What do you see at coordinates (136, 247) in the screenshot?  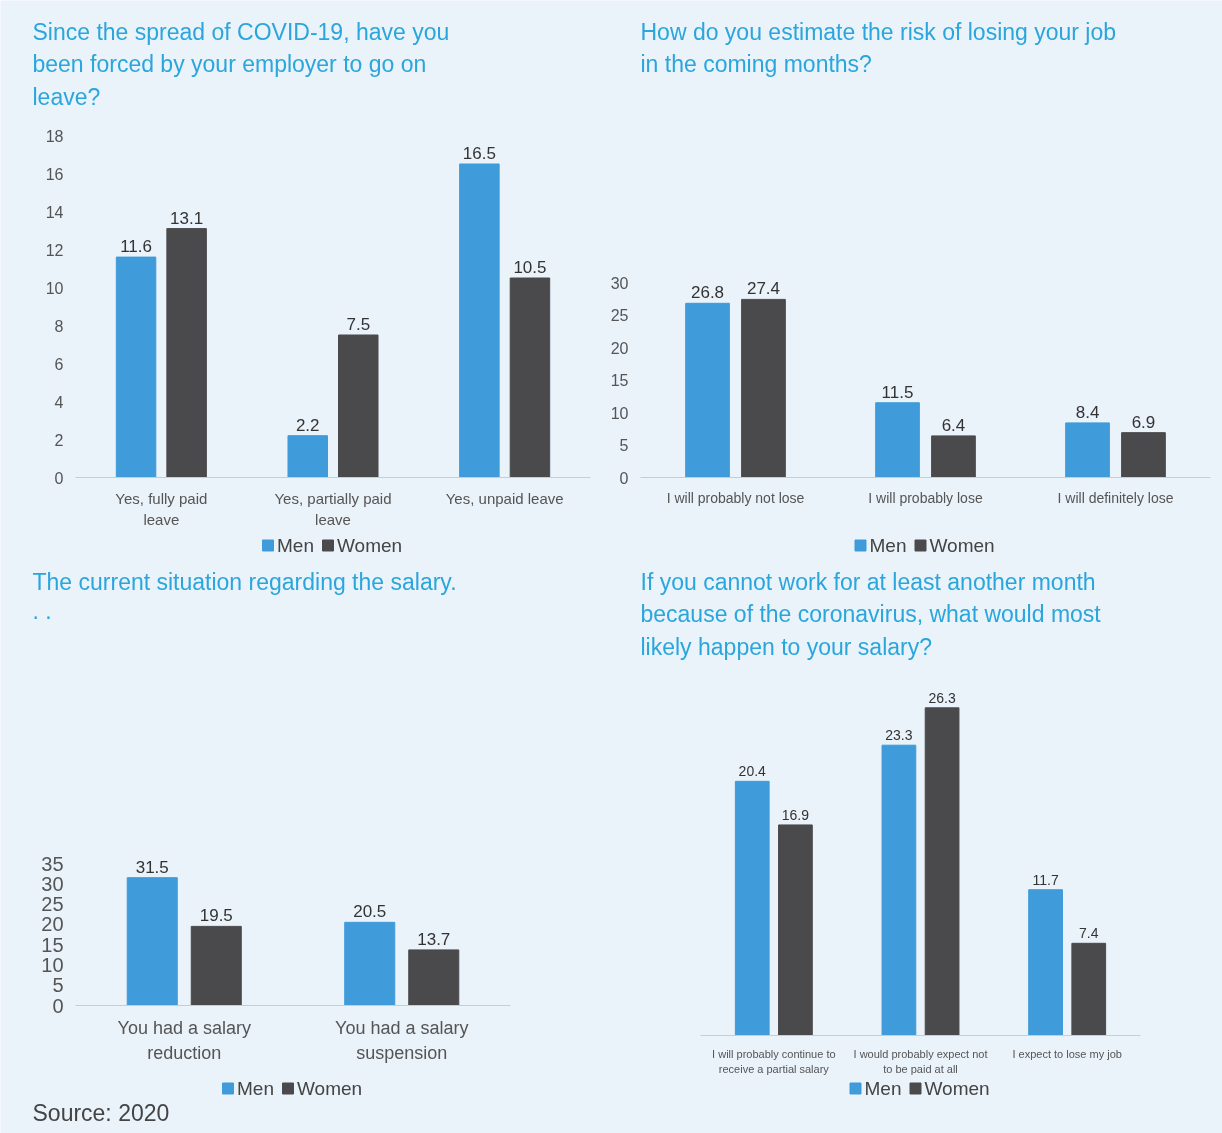 I see `data-label: 11.6` at bounding box center [136, 247].